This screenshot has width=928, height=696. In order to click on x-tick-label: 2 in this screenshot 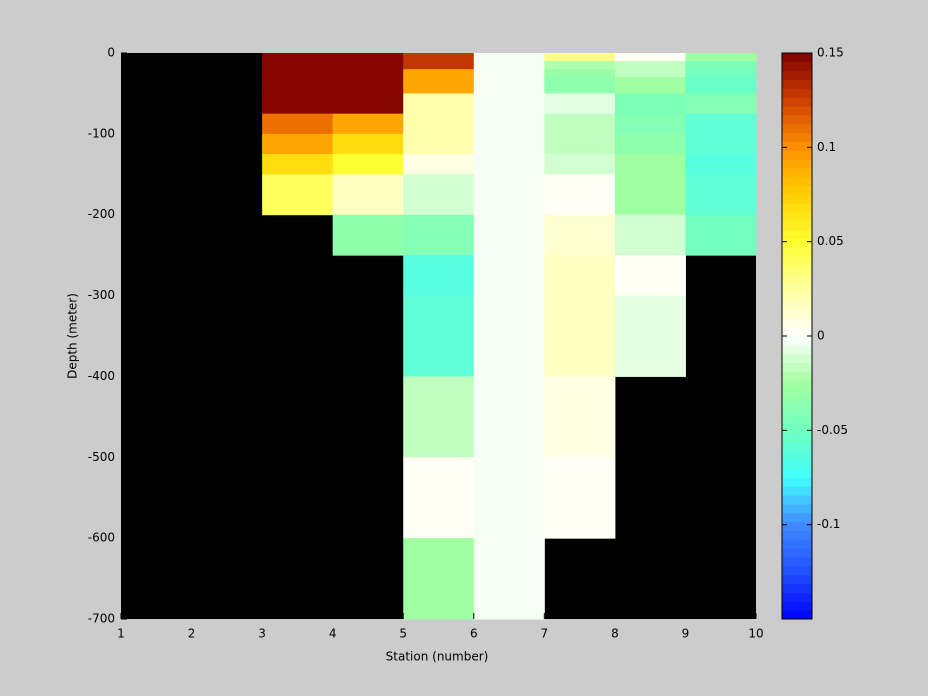, I will do `click(192, 634)`.